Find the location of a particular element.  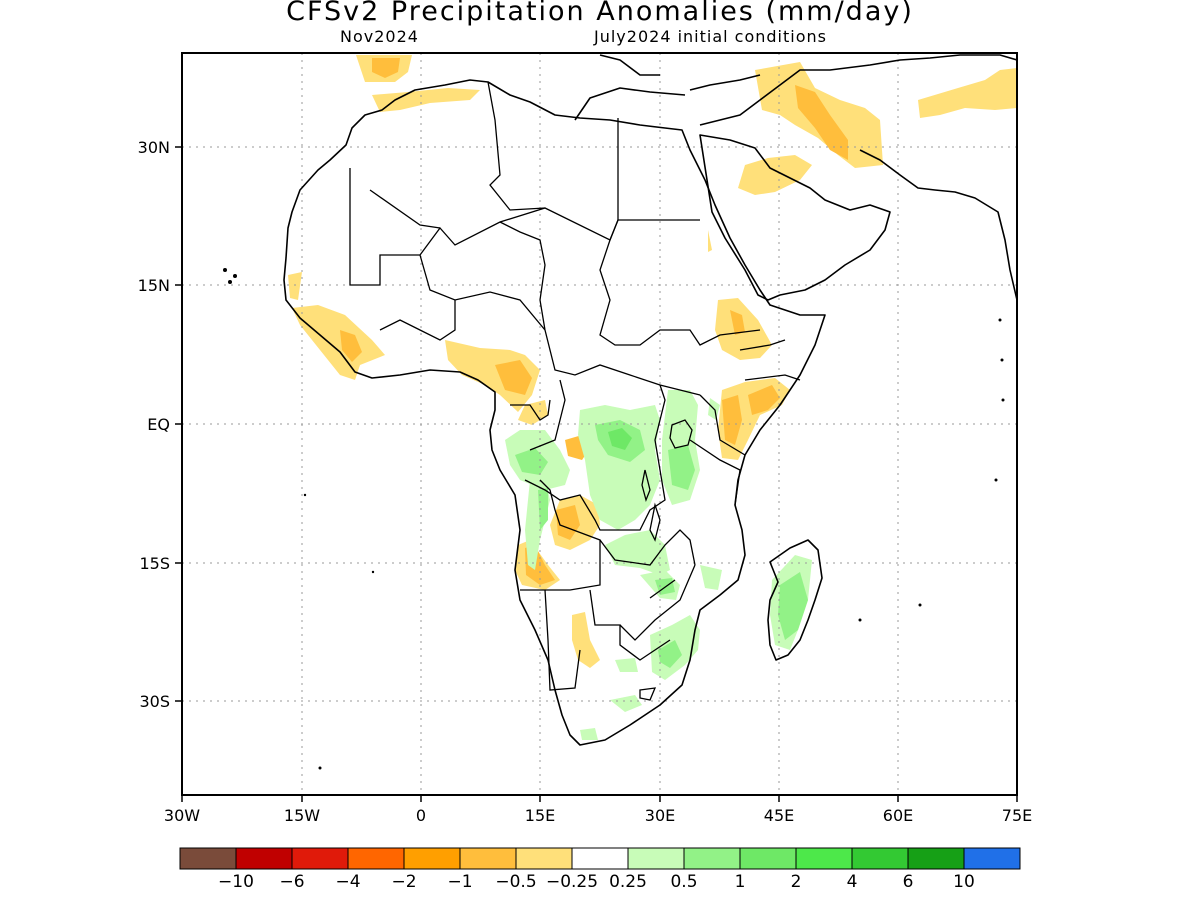

wet-anomaly-light is located at coordinates (658, 565).